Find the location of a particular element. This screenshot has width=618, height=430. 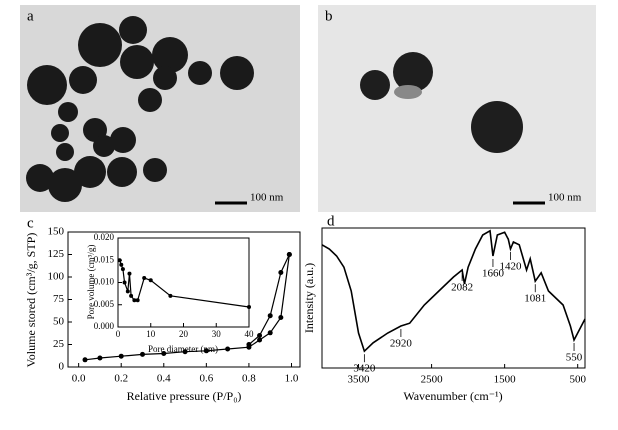

peak-label: 2920 is located at coordinates (401, 344).